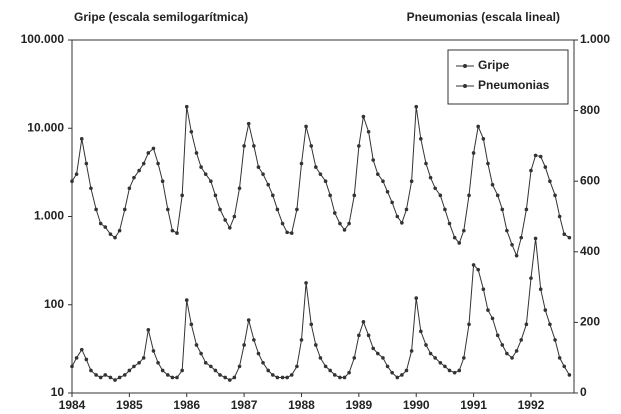 This screenshot has height=414, width=621. What do you see at coordinates (590, 322) in the screenshot?
I see `y2-tick-label: 200` at bounding box center [590, 322].